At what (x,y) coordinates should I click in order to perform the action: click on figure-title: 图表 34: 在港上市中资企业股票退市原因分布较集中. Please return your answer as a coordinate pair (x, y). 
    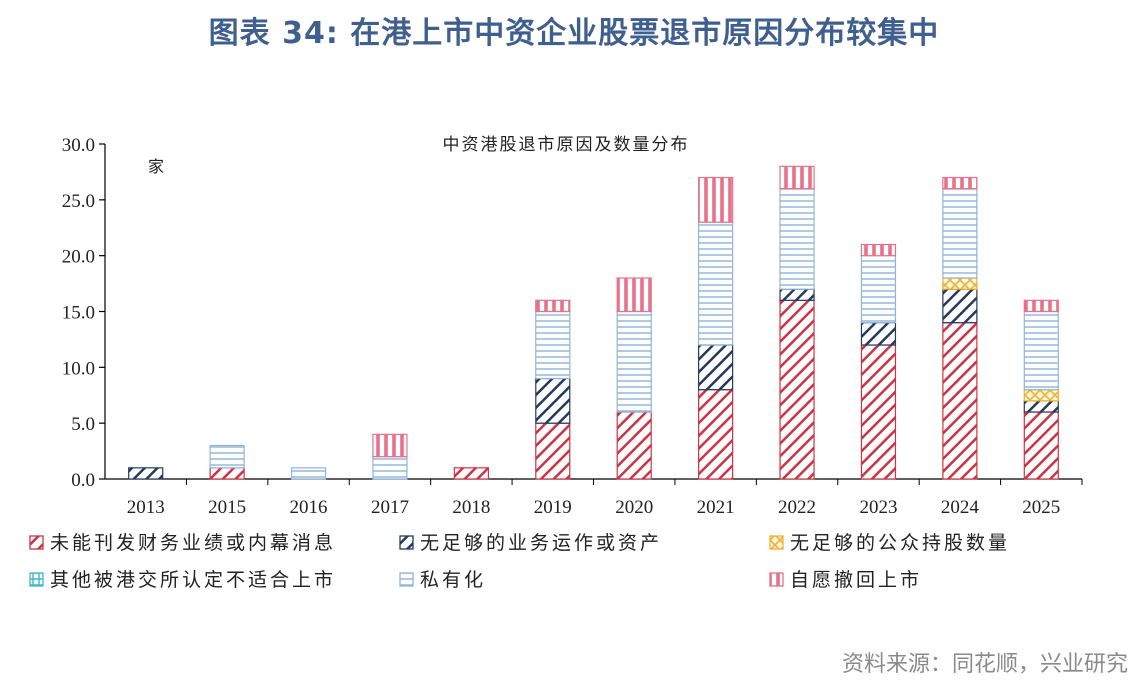
    Looking at the image, I should click on (574, 33).